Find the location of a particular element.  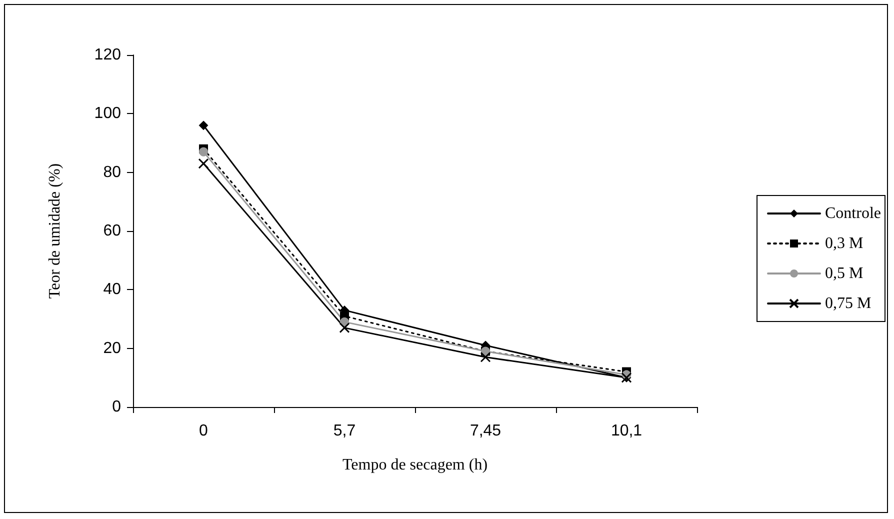

y-tick-label: 80 is located at coordinates (112, 172).